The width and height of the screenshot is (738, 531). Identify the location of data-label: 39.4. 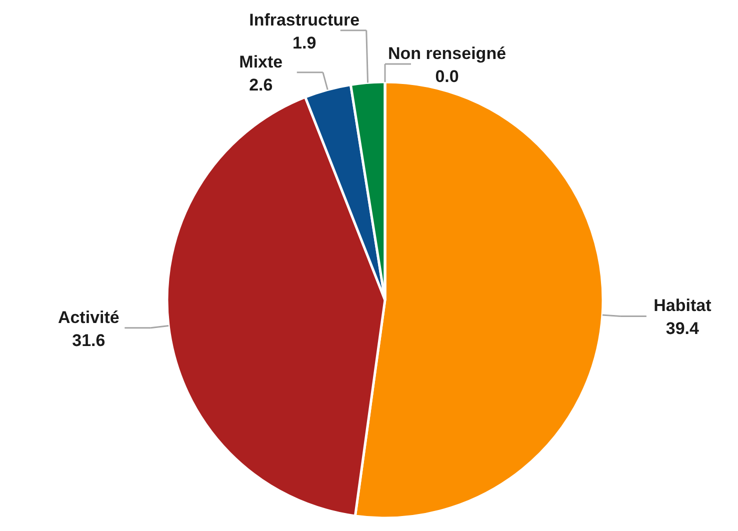
(683, 328).